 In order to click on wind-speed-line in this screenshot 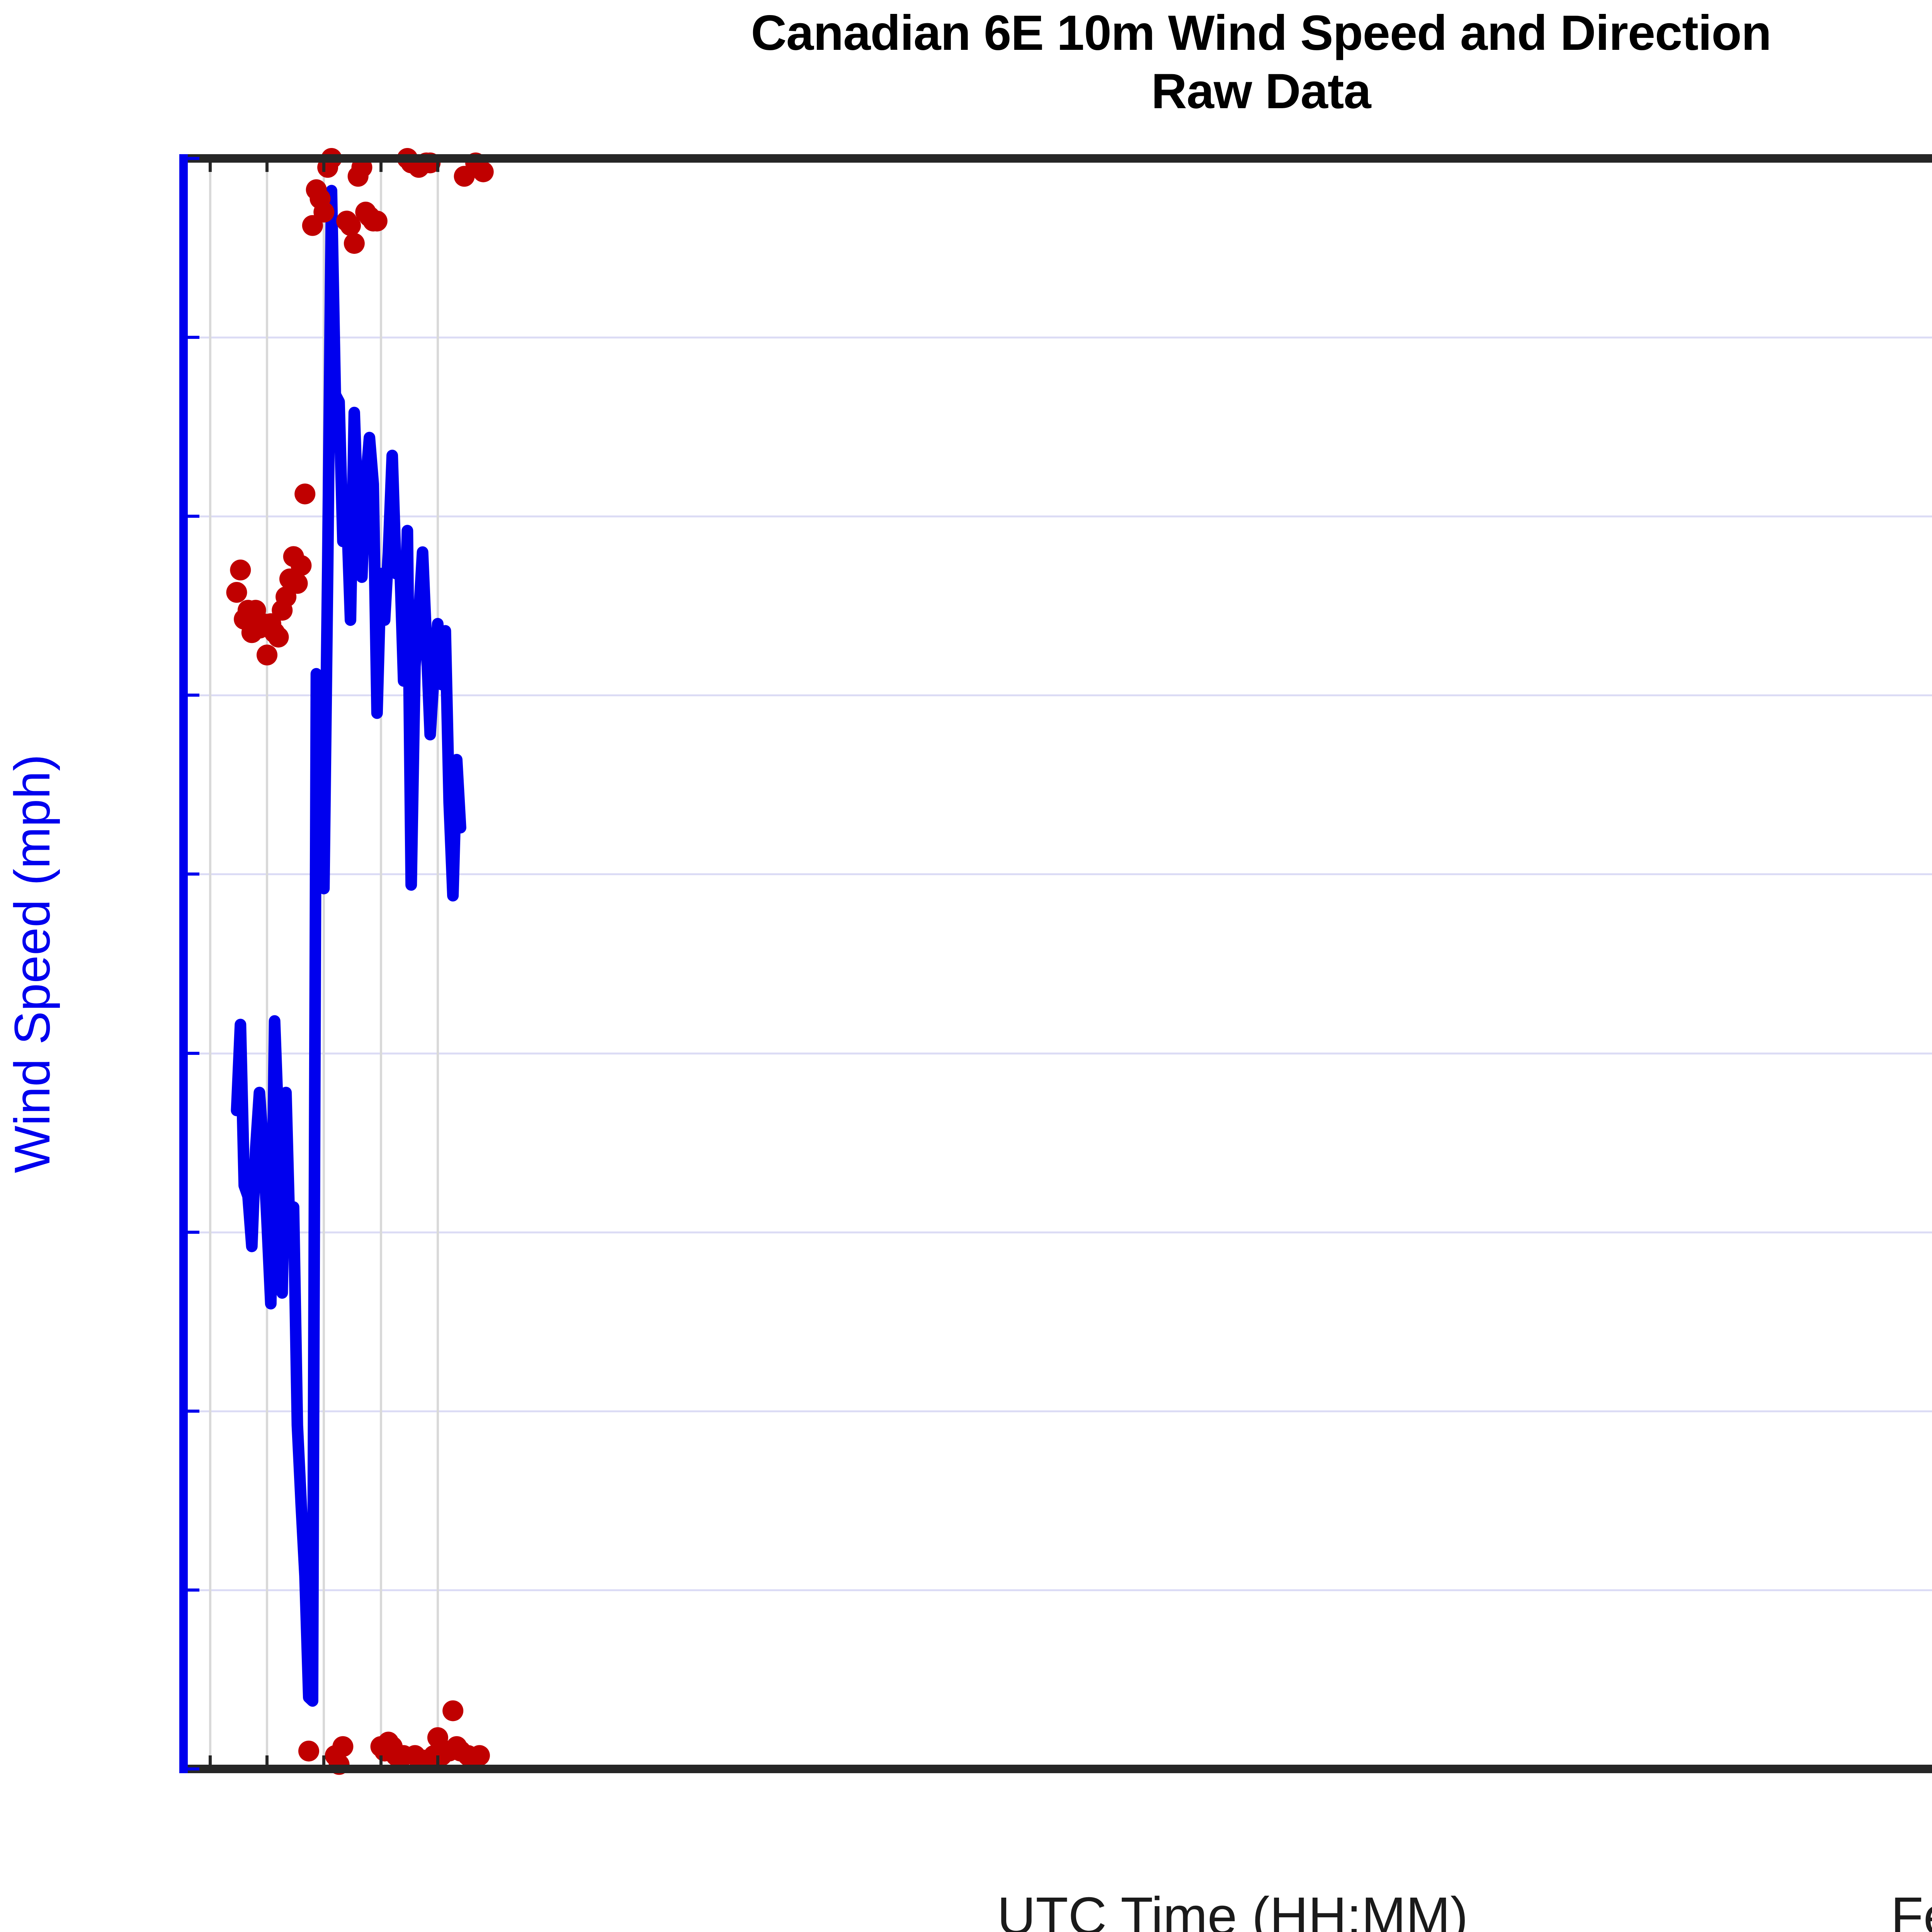, I will do `click(349, 946)`.